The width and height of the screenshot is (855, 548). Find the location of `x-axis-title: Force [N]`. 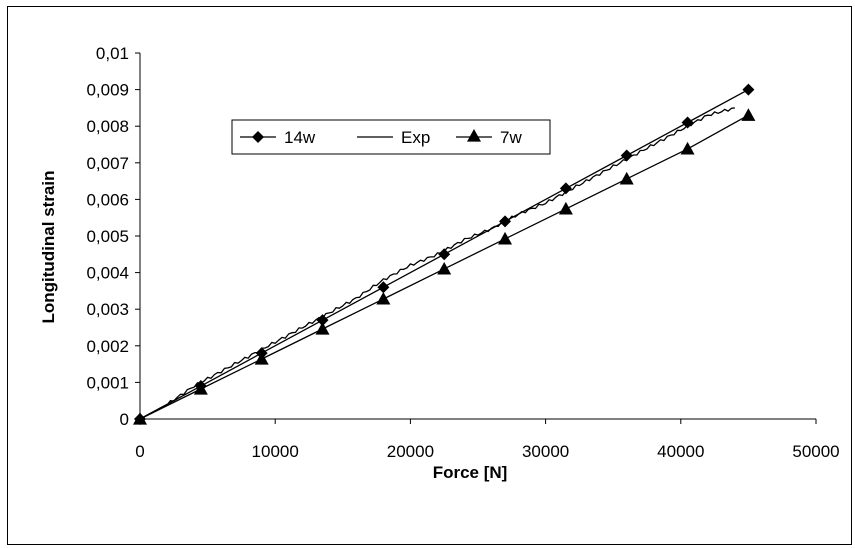

x-axis-title: Force [N] is located at coordinates (470, 472).